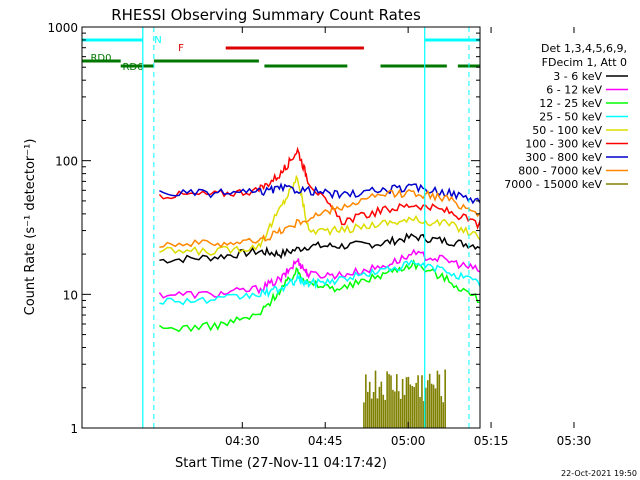 Image resolution: width=640 pixels, height=480 pixels. What do you see at coordinates (491, 441) in the screenshot?
I see `x-tick-label: 05:15` at bounding box center [491, 441].